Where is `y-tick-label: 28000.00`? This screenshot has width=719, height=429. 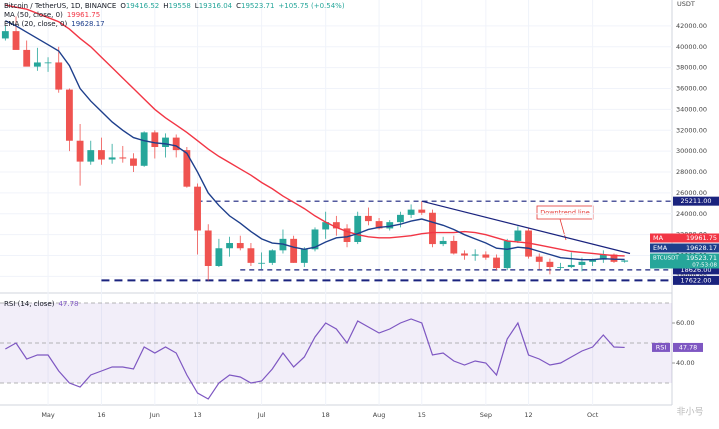
y-tick-label: 28000.00 is located at coordinates (691, 172).